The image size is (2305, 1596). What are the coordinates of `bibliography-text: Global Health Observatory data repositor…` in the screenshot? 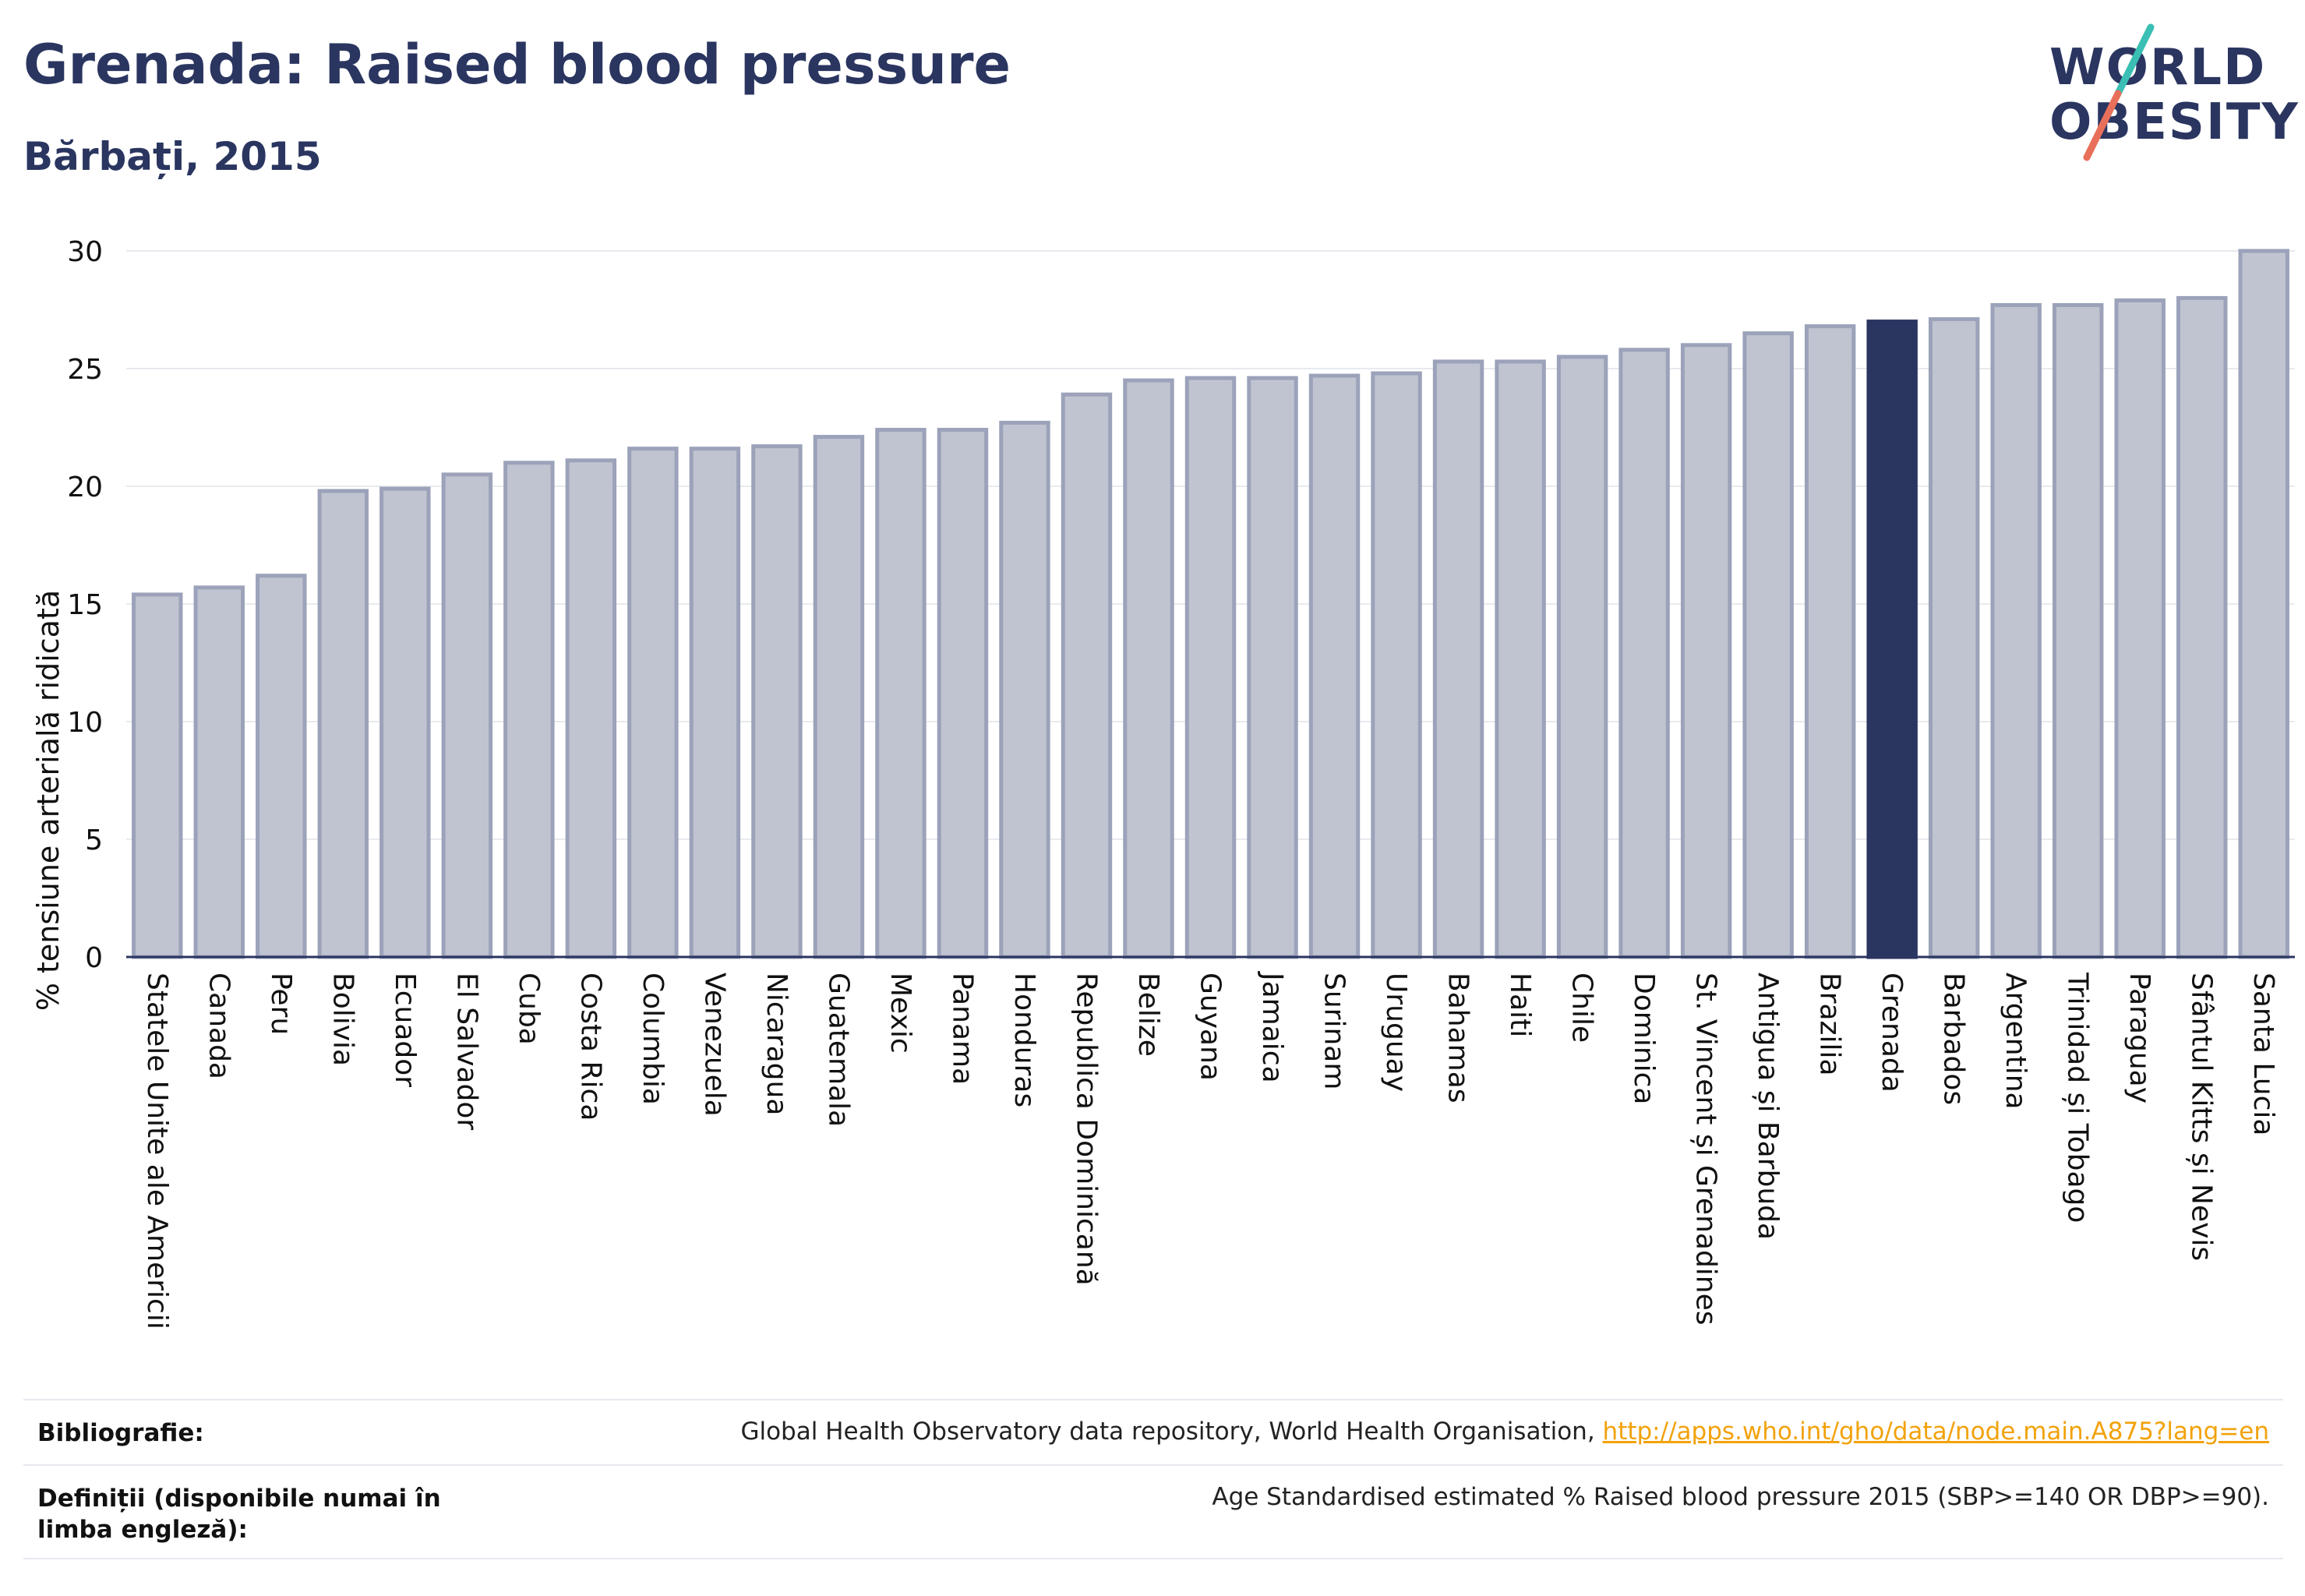 It's located at (1171, 1432).